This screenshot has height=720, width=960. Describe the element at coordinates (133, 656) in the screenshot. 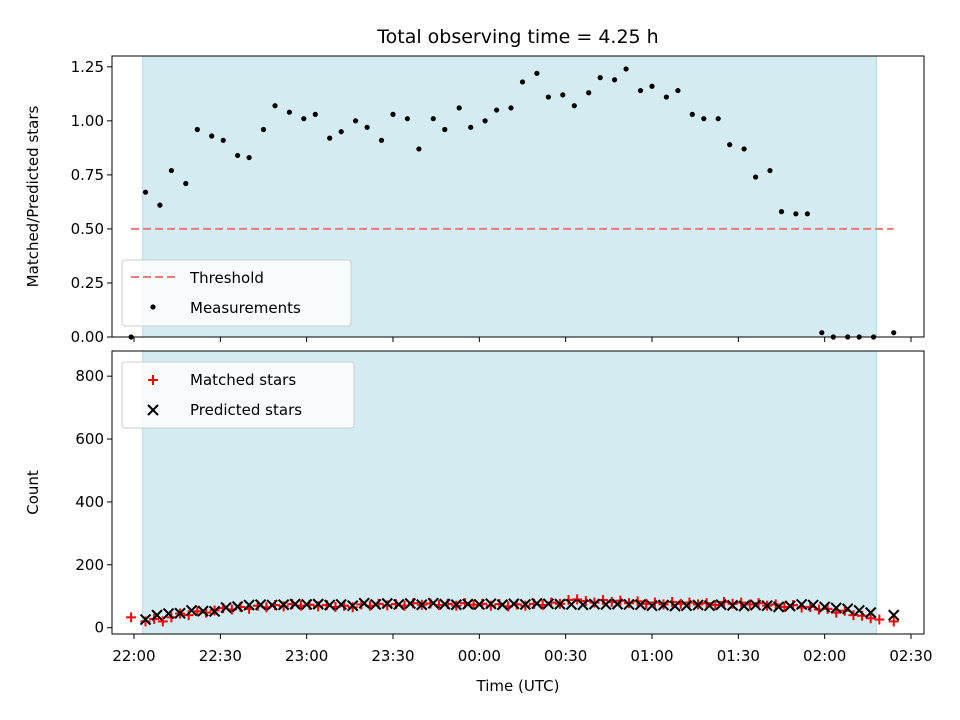

I see `x-tick-label: 22:00` at that location.